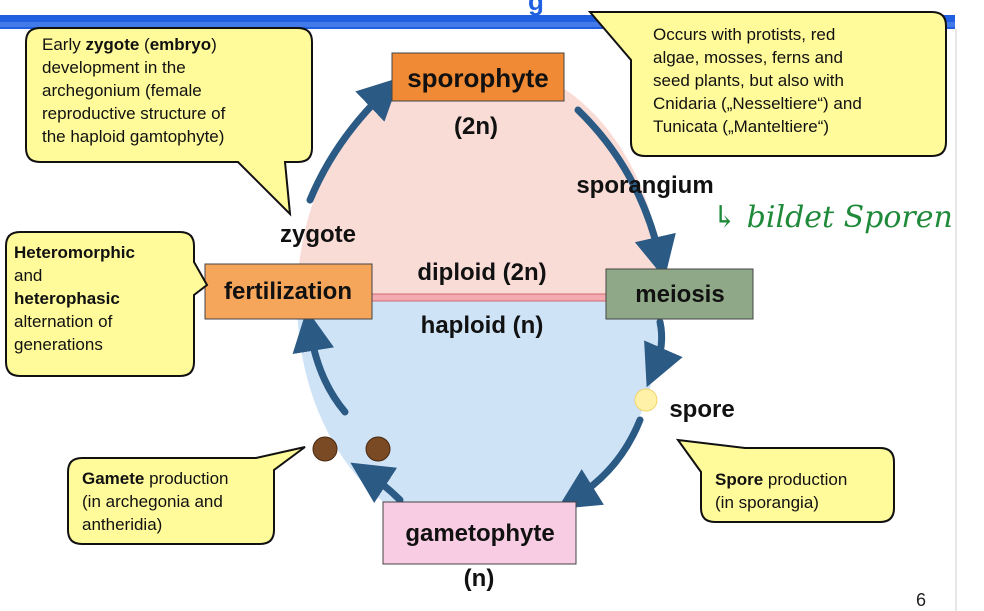 The image size is (984, 611). Describe the element at coordinates (482, 325) in the screenshot. I see `haploid-label: haploid (n)` at that location.